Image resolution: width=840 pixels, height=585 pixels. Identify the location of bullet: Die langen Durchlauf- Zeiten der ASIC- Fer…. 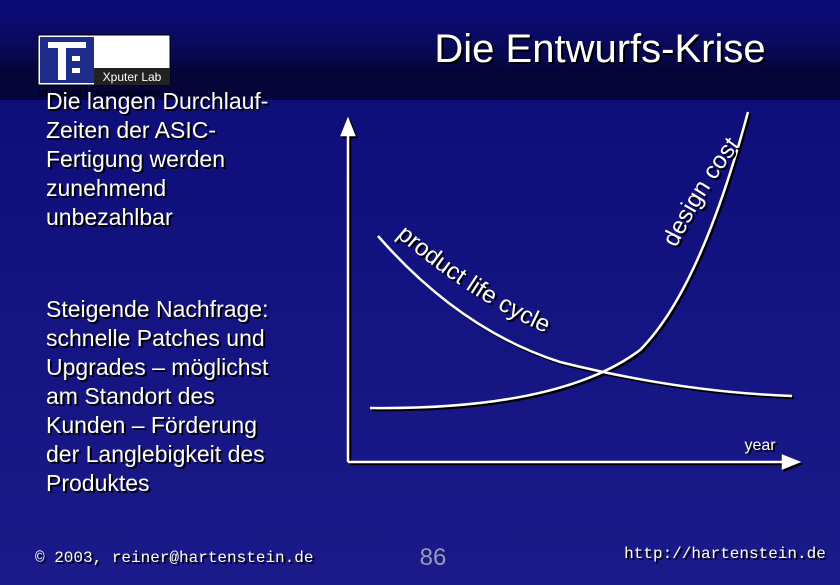
(157, 159).